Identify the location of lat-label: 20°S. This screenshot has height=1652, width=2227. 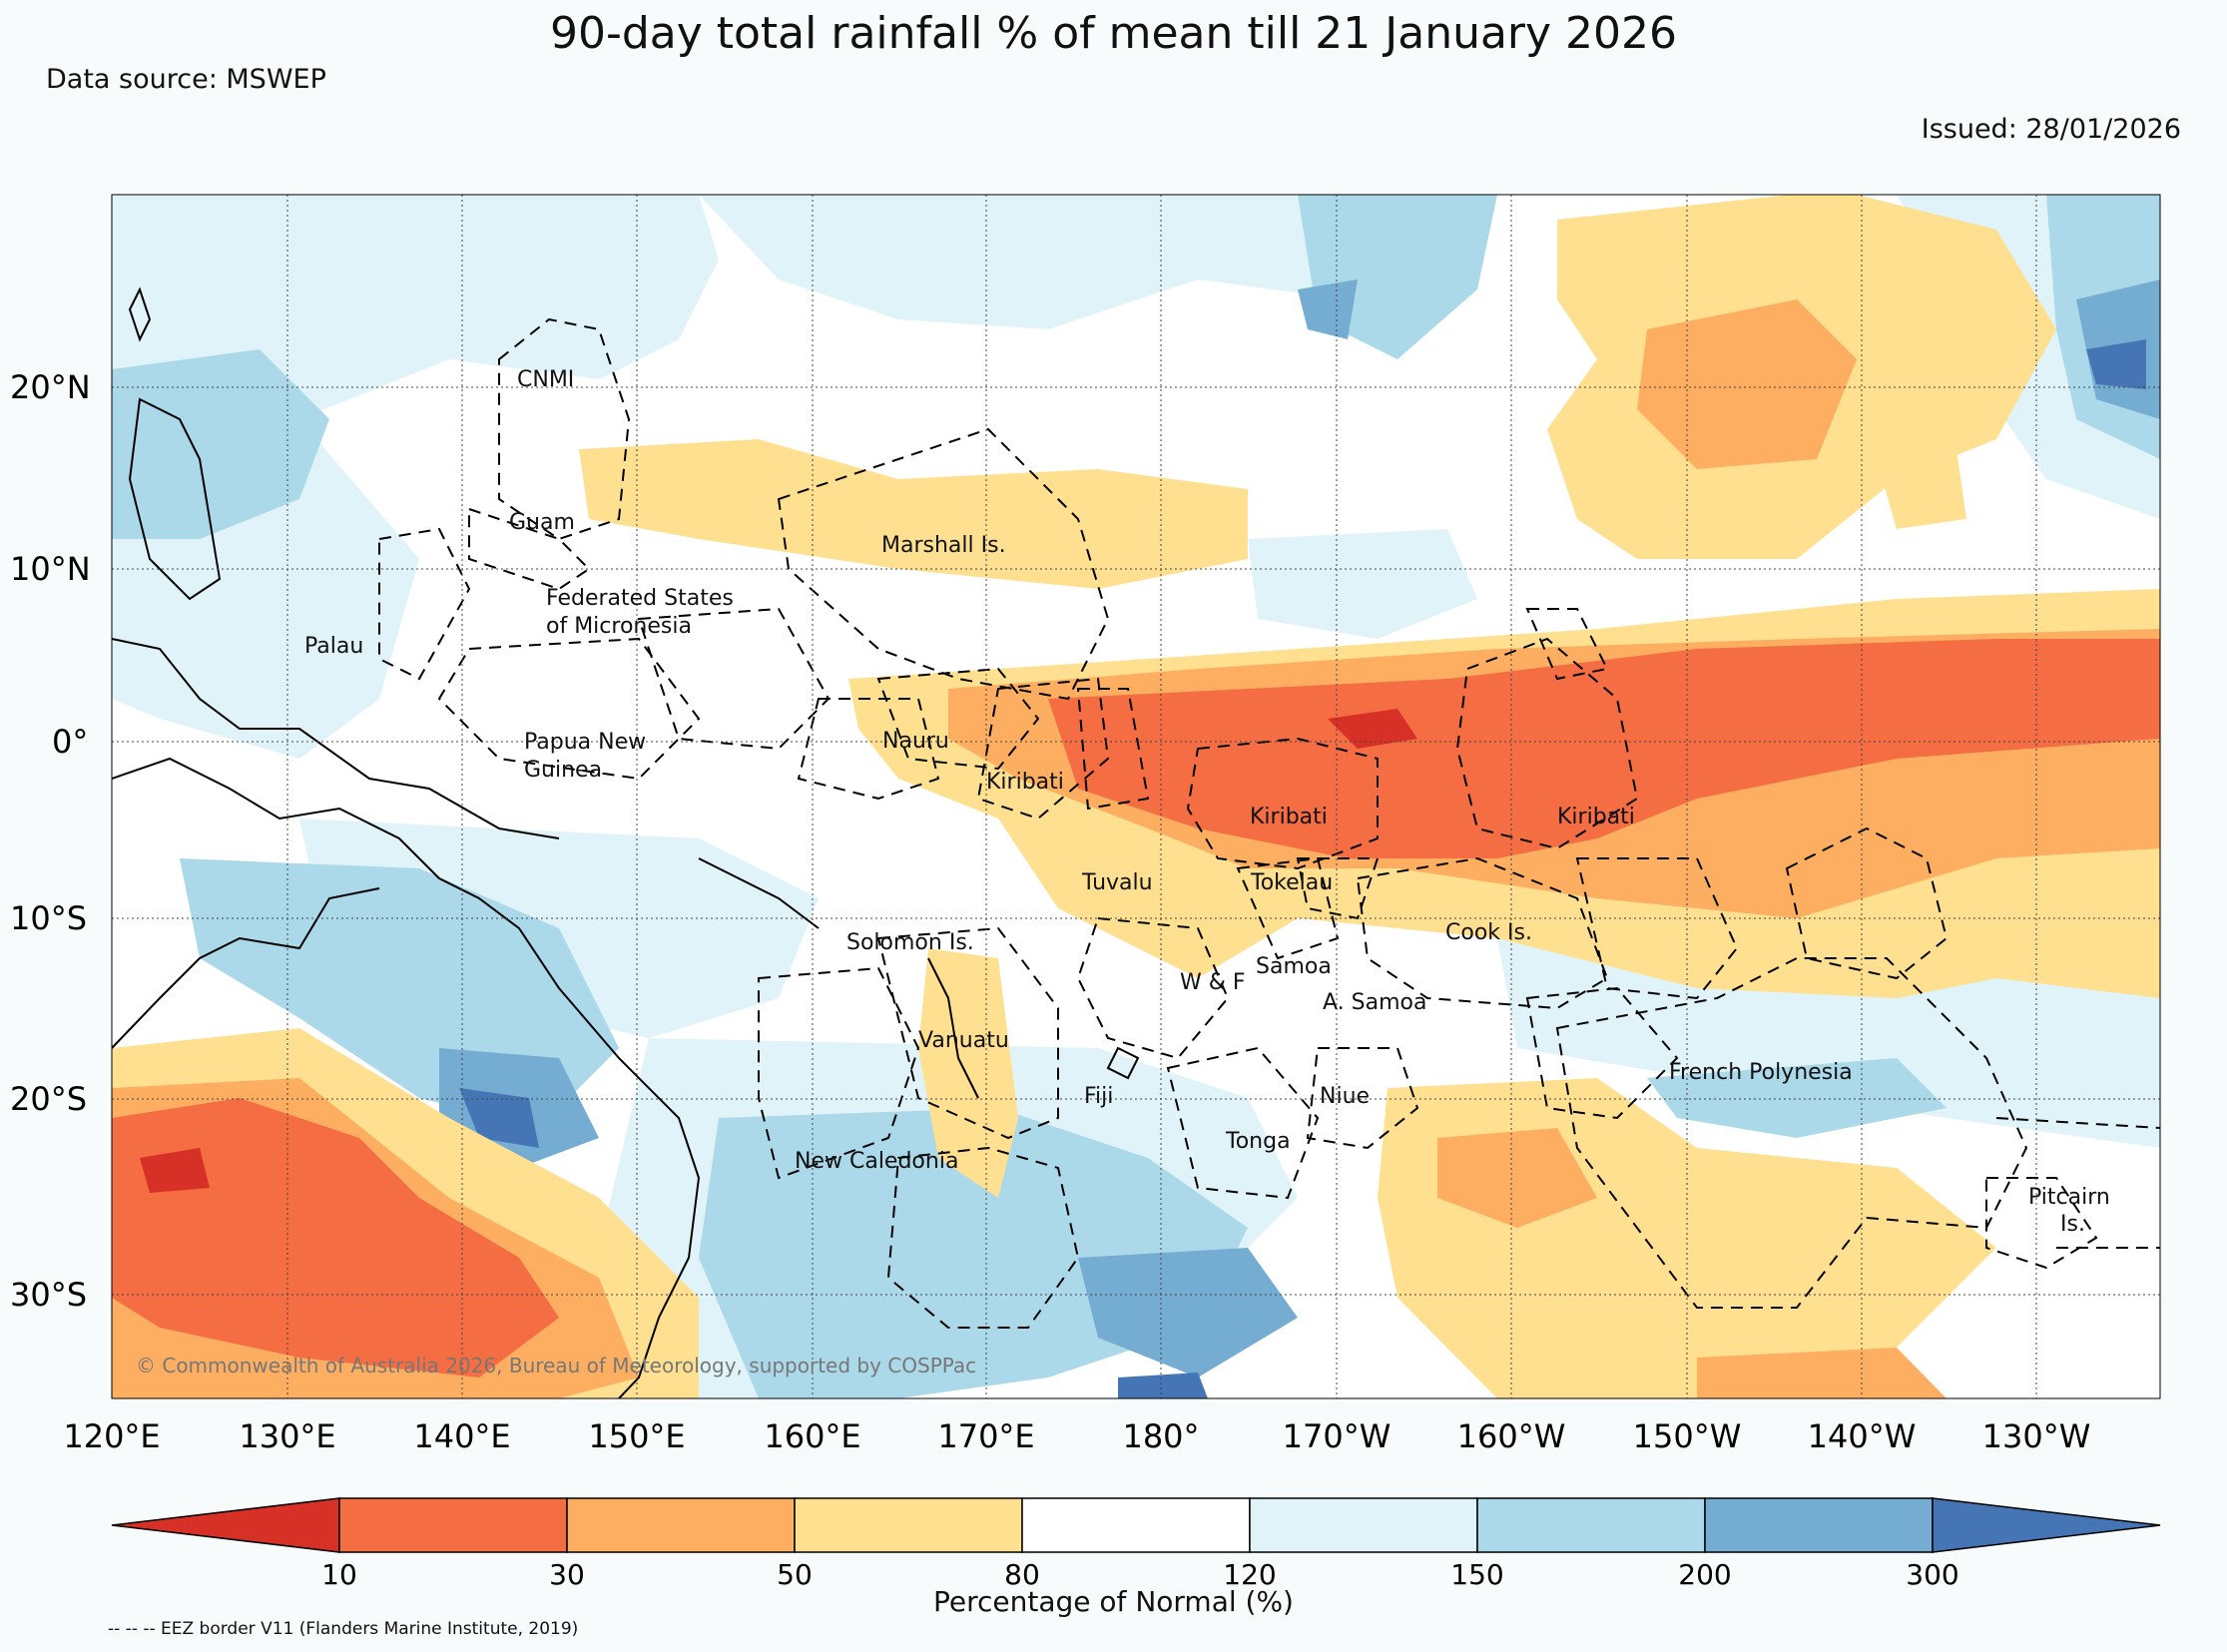
(48, 1099).